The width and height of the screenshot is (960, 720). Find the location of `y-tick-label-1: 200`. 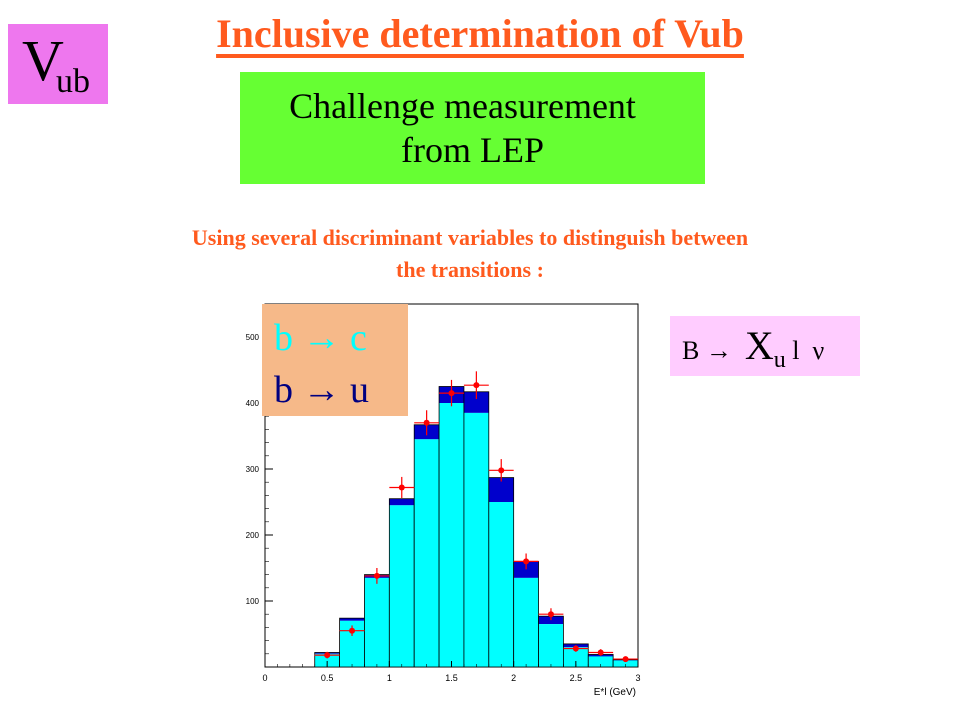

y-tick-label-1: 200 is located at coordinates (253, 535).